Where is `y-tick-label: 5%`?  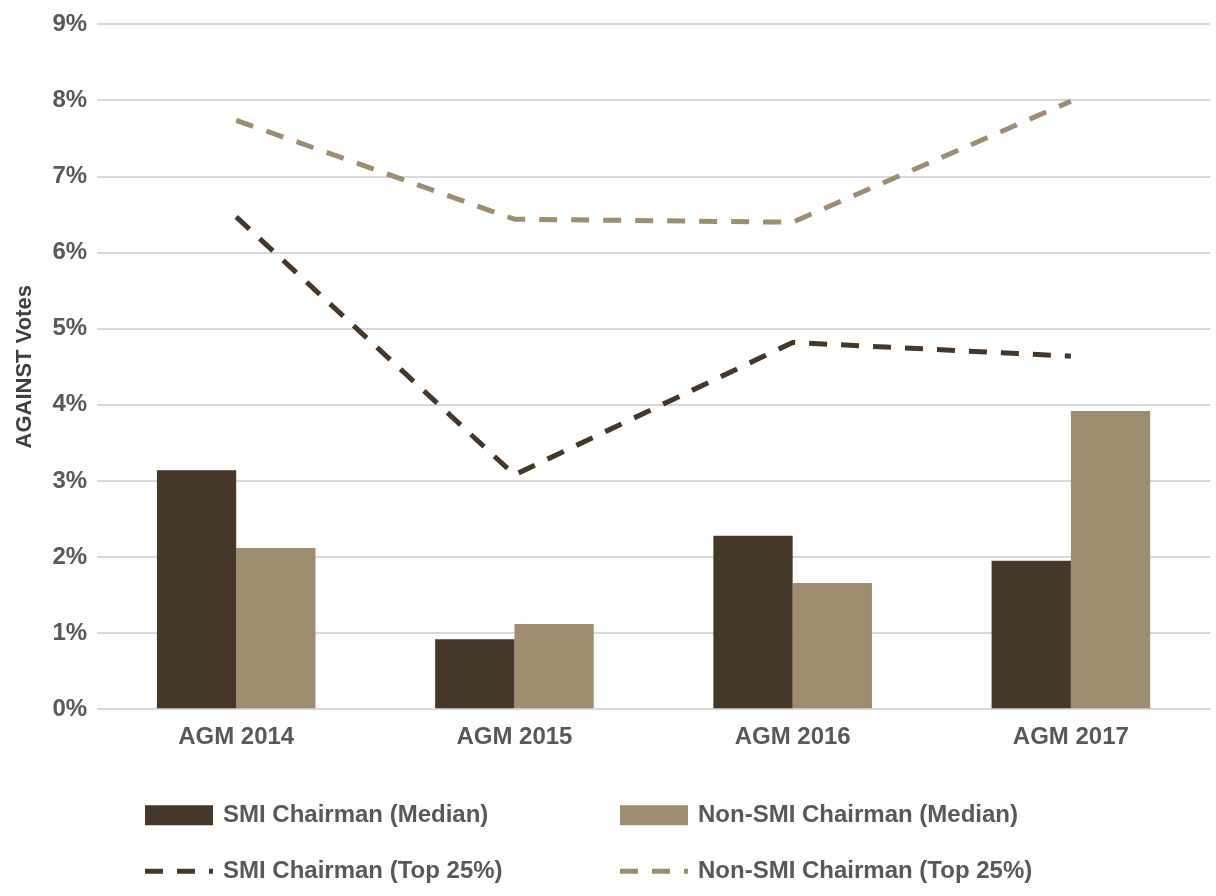
y-tick-label: 5% is located at coordinates (70, 327).